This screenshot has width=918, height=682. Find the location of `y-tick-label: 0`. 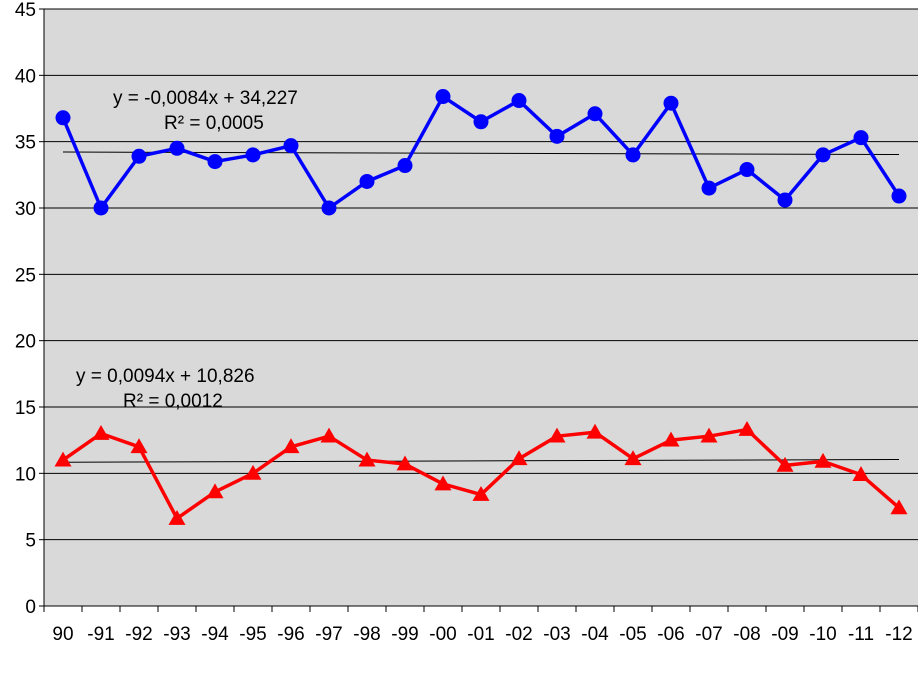

y-tick-label: 0 is located at coordinates (30, 607).